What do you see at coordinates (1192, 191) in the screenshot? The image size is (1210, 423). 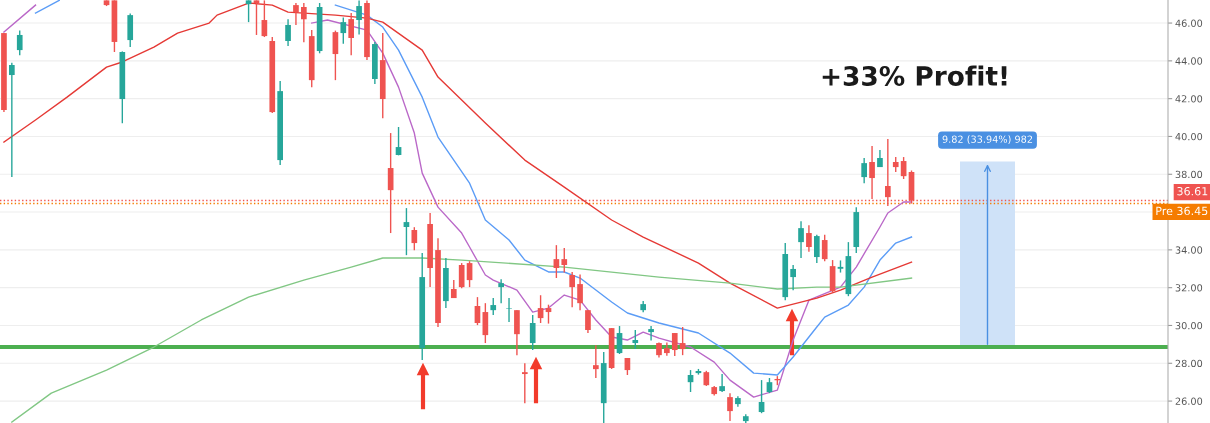 I see `ref-line-label: 36.61` at bounding box center [1192, 191].